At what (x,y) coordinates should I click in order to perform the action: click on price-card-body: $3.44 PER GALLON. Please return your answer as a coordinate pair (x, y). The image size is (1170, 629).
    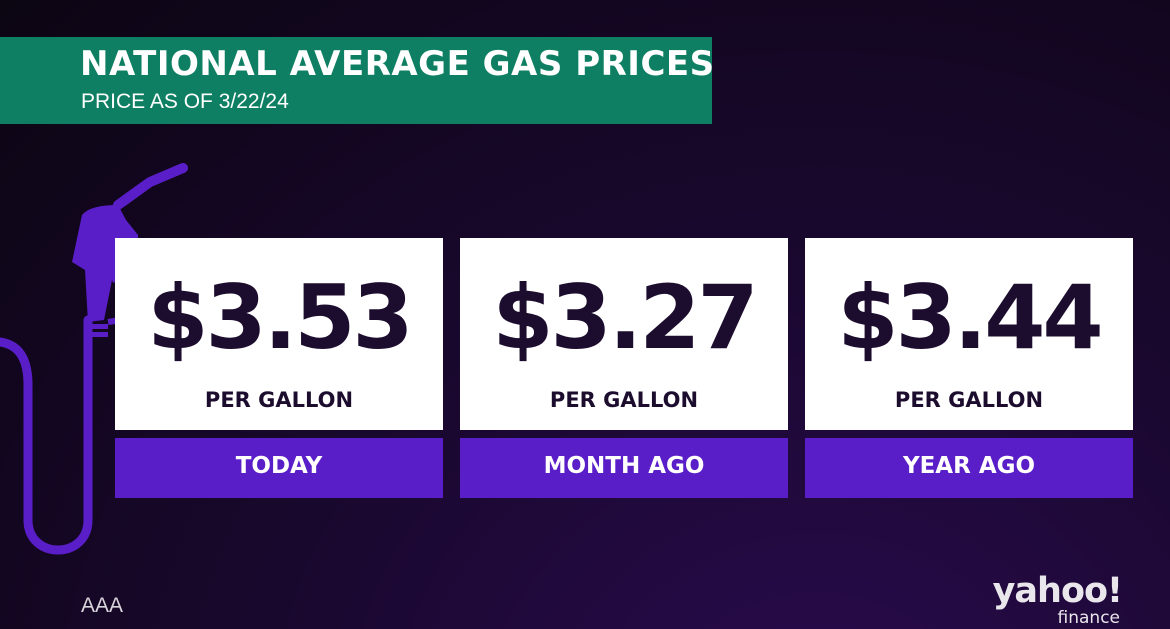
    Looking at the image, I should click on (969, 334).